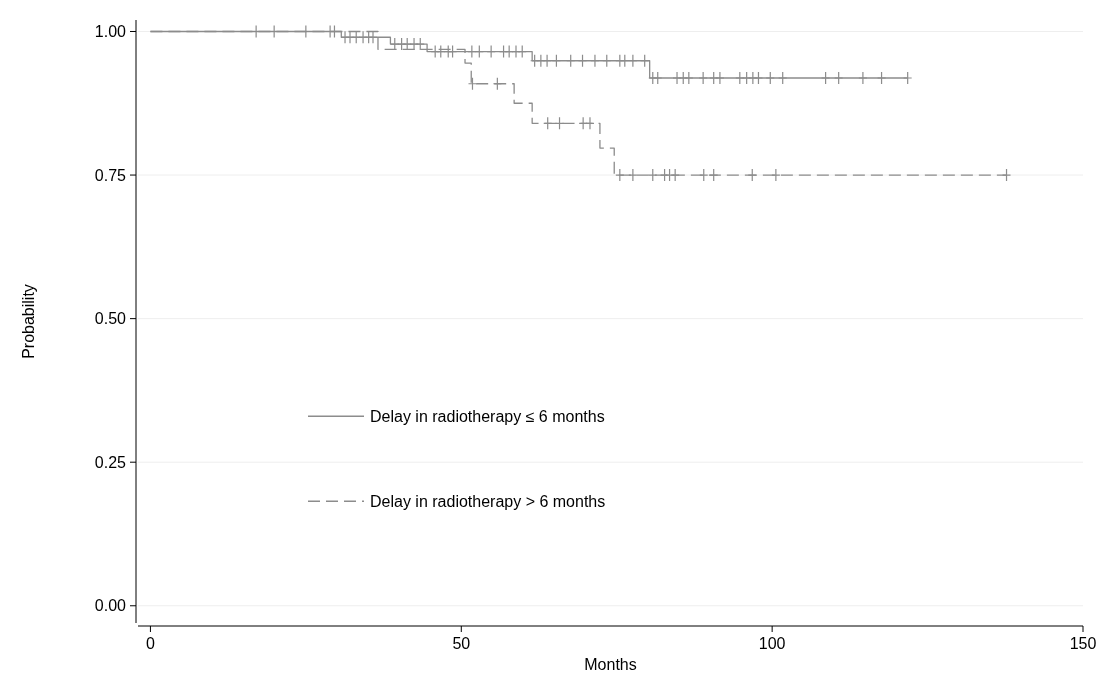 The height and width of the screenshot is (683, 1108). I want to click on legend-label: Delay in radiotherapy > 6 months, so click(488, 501).